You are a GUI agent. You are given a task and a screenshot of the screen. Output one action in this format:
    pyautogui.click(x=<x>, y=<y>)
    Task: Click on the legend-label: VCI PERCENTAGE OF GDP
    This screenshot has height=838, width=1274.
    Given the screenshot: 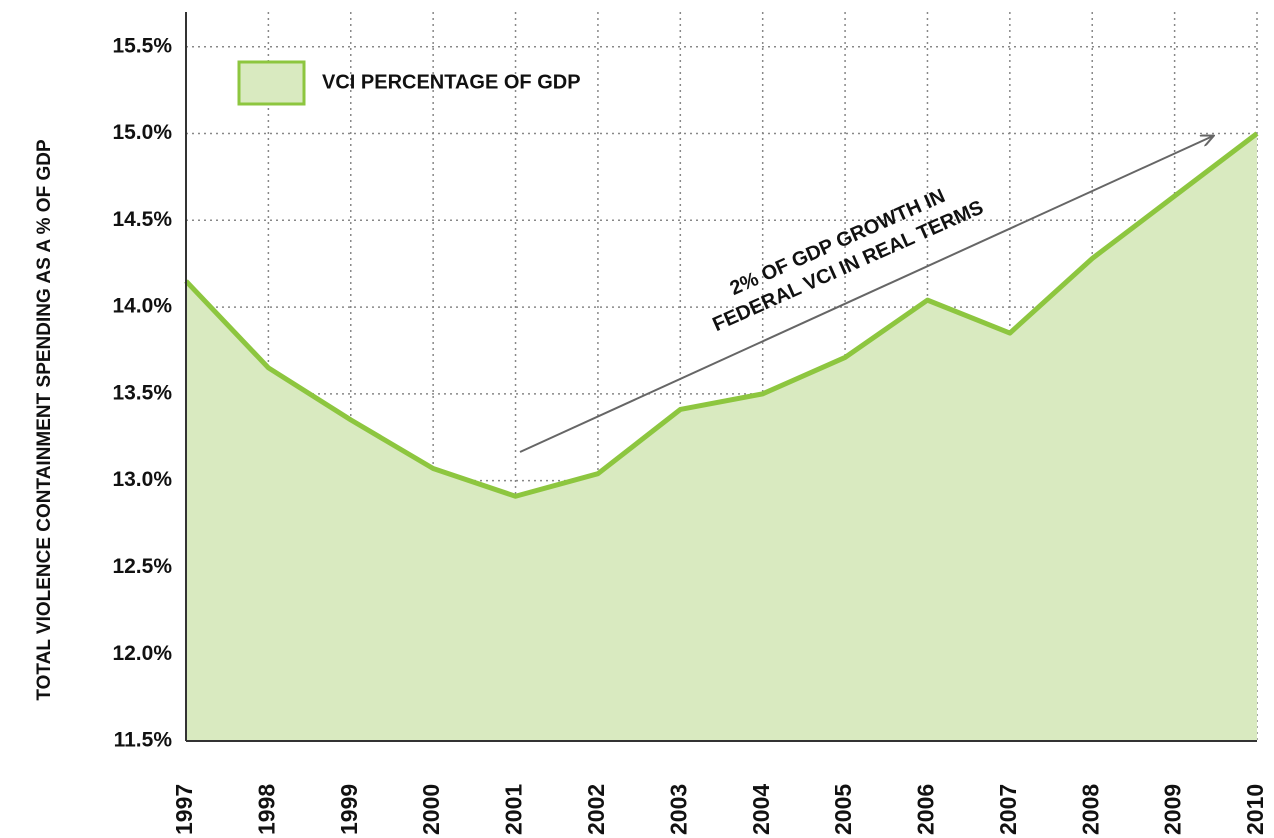 What is the action you would take?
    pyautogui.click(x=451, y=82)
    